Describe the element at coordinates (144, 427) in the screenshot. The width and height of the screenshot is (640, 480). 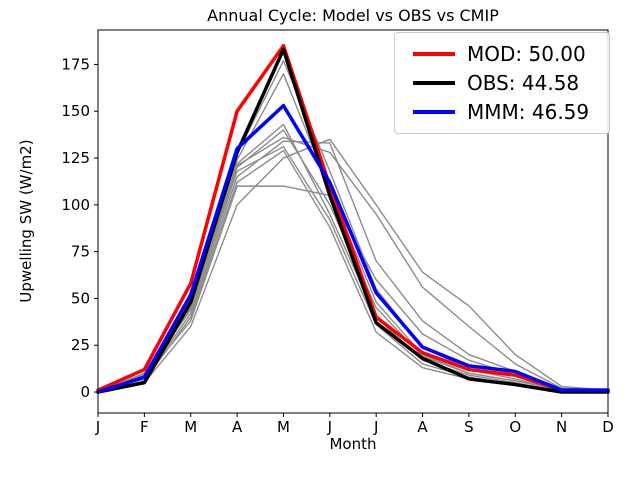
I see `x-tick-label: F` at that location.